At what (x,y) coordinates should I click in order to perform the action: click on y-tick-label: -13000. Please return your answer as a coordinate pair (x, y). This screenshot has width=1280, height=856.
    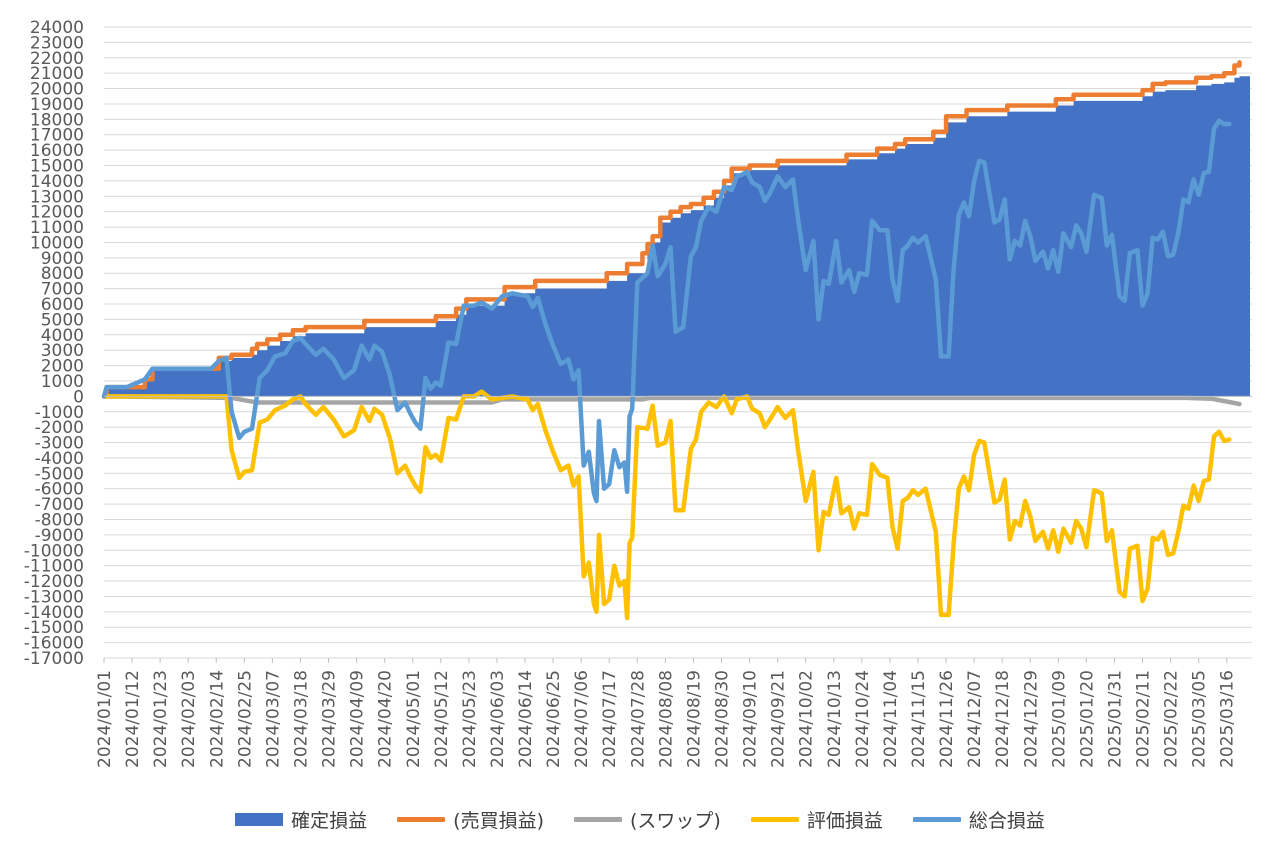
    Looking at the image, I should click on (54, 597).